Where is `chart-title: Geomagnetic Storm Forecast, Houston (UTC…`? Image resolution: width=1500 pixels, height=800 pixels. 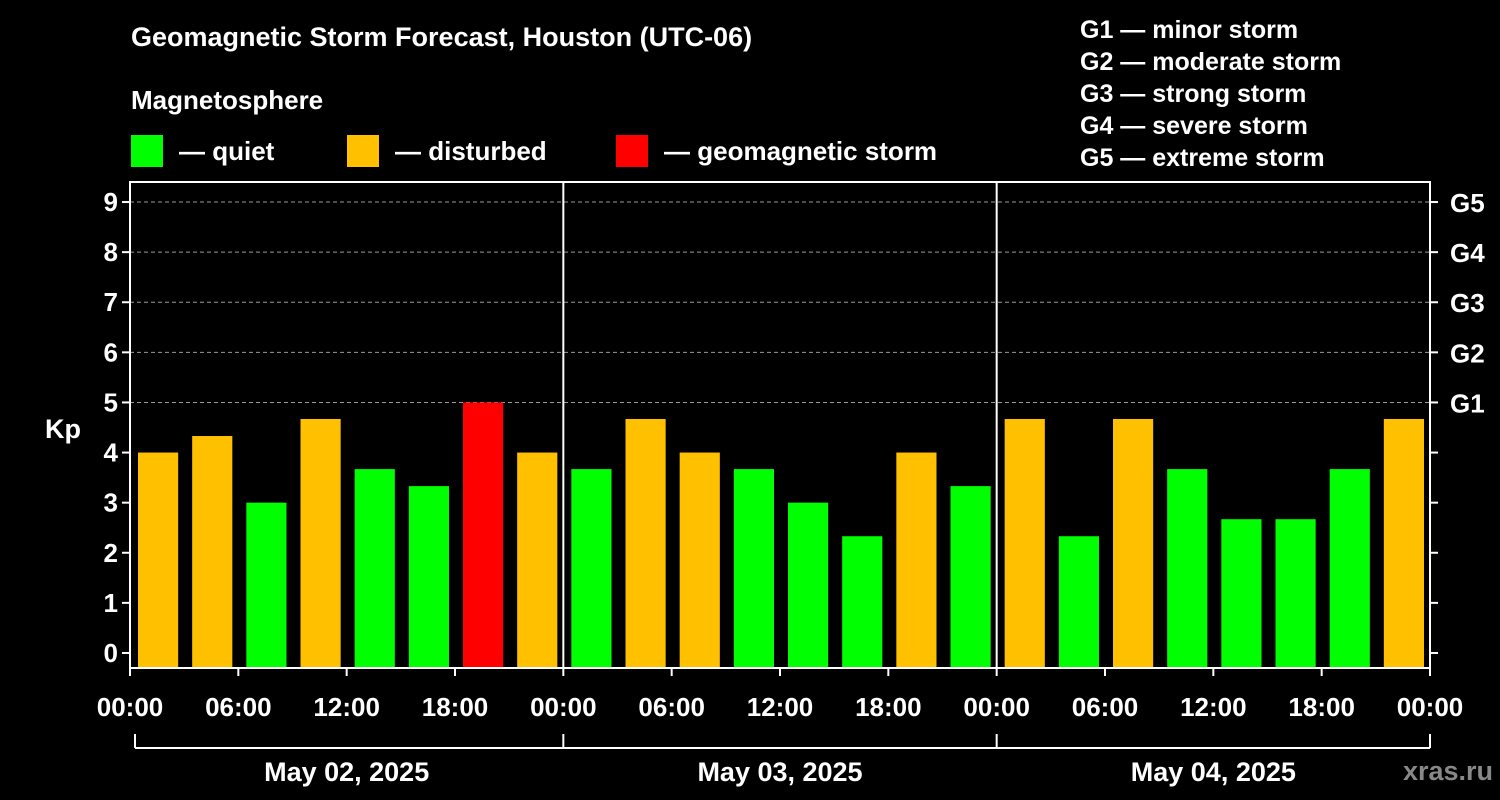 chart-title: Geomagnetic Storm Forecast, Houston (UTC… is located at coordinates (442, 37).